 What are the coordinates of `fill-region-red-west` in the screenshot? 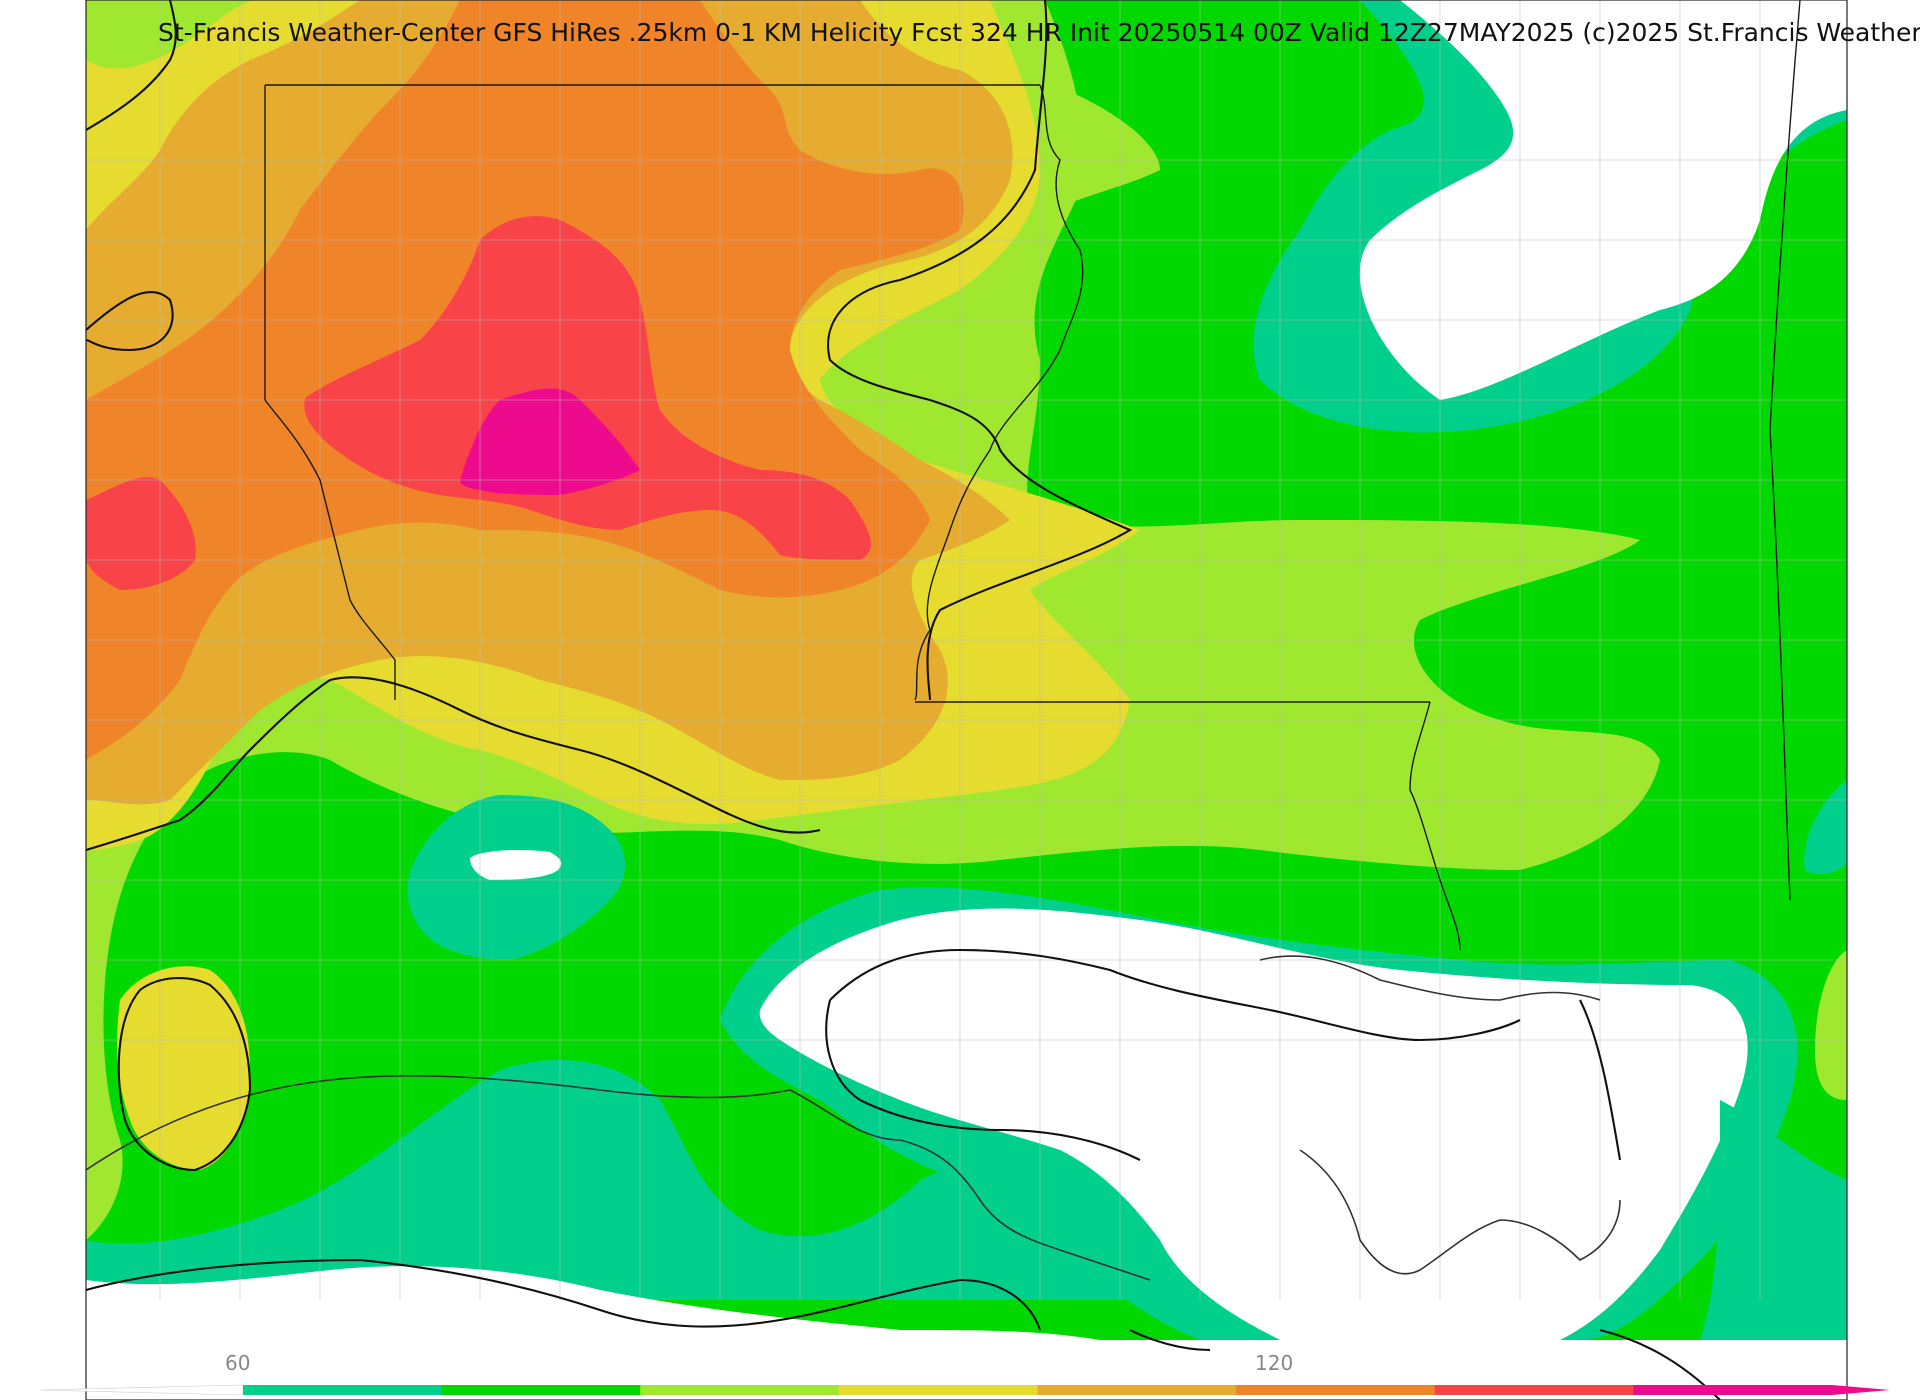 It's located at (141, 533).